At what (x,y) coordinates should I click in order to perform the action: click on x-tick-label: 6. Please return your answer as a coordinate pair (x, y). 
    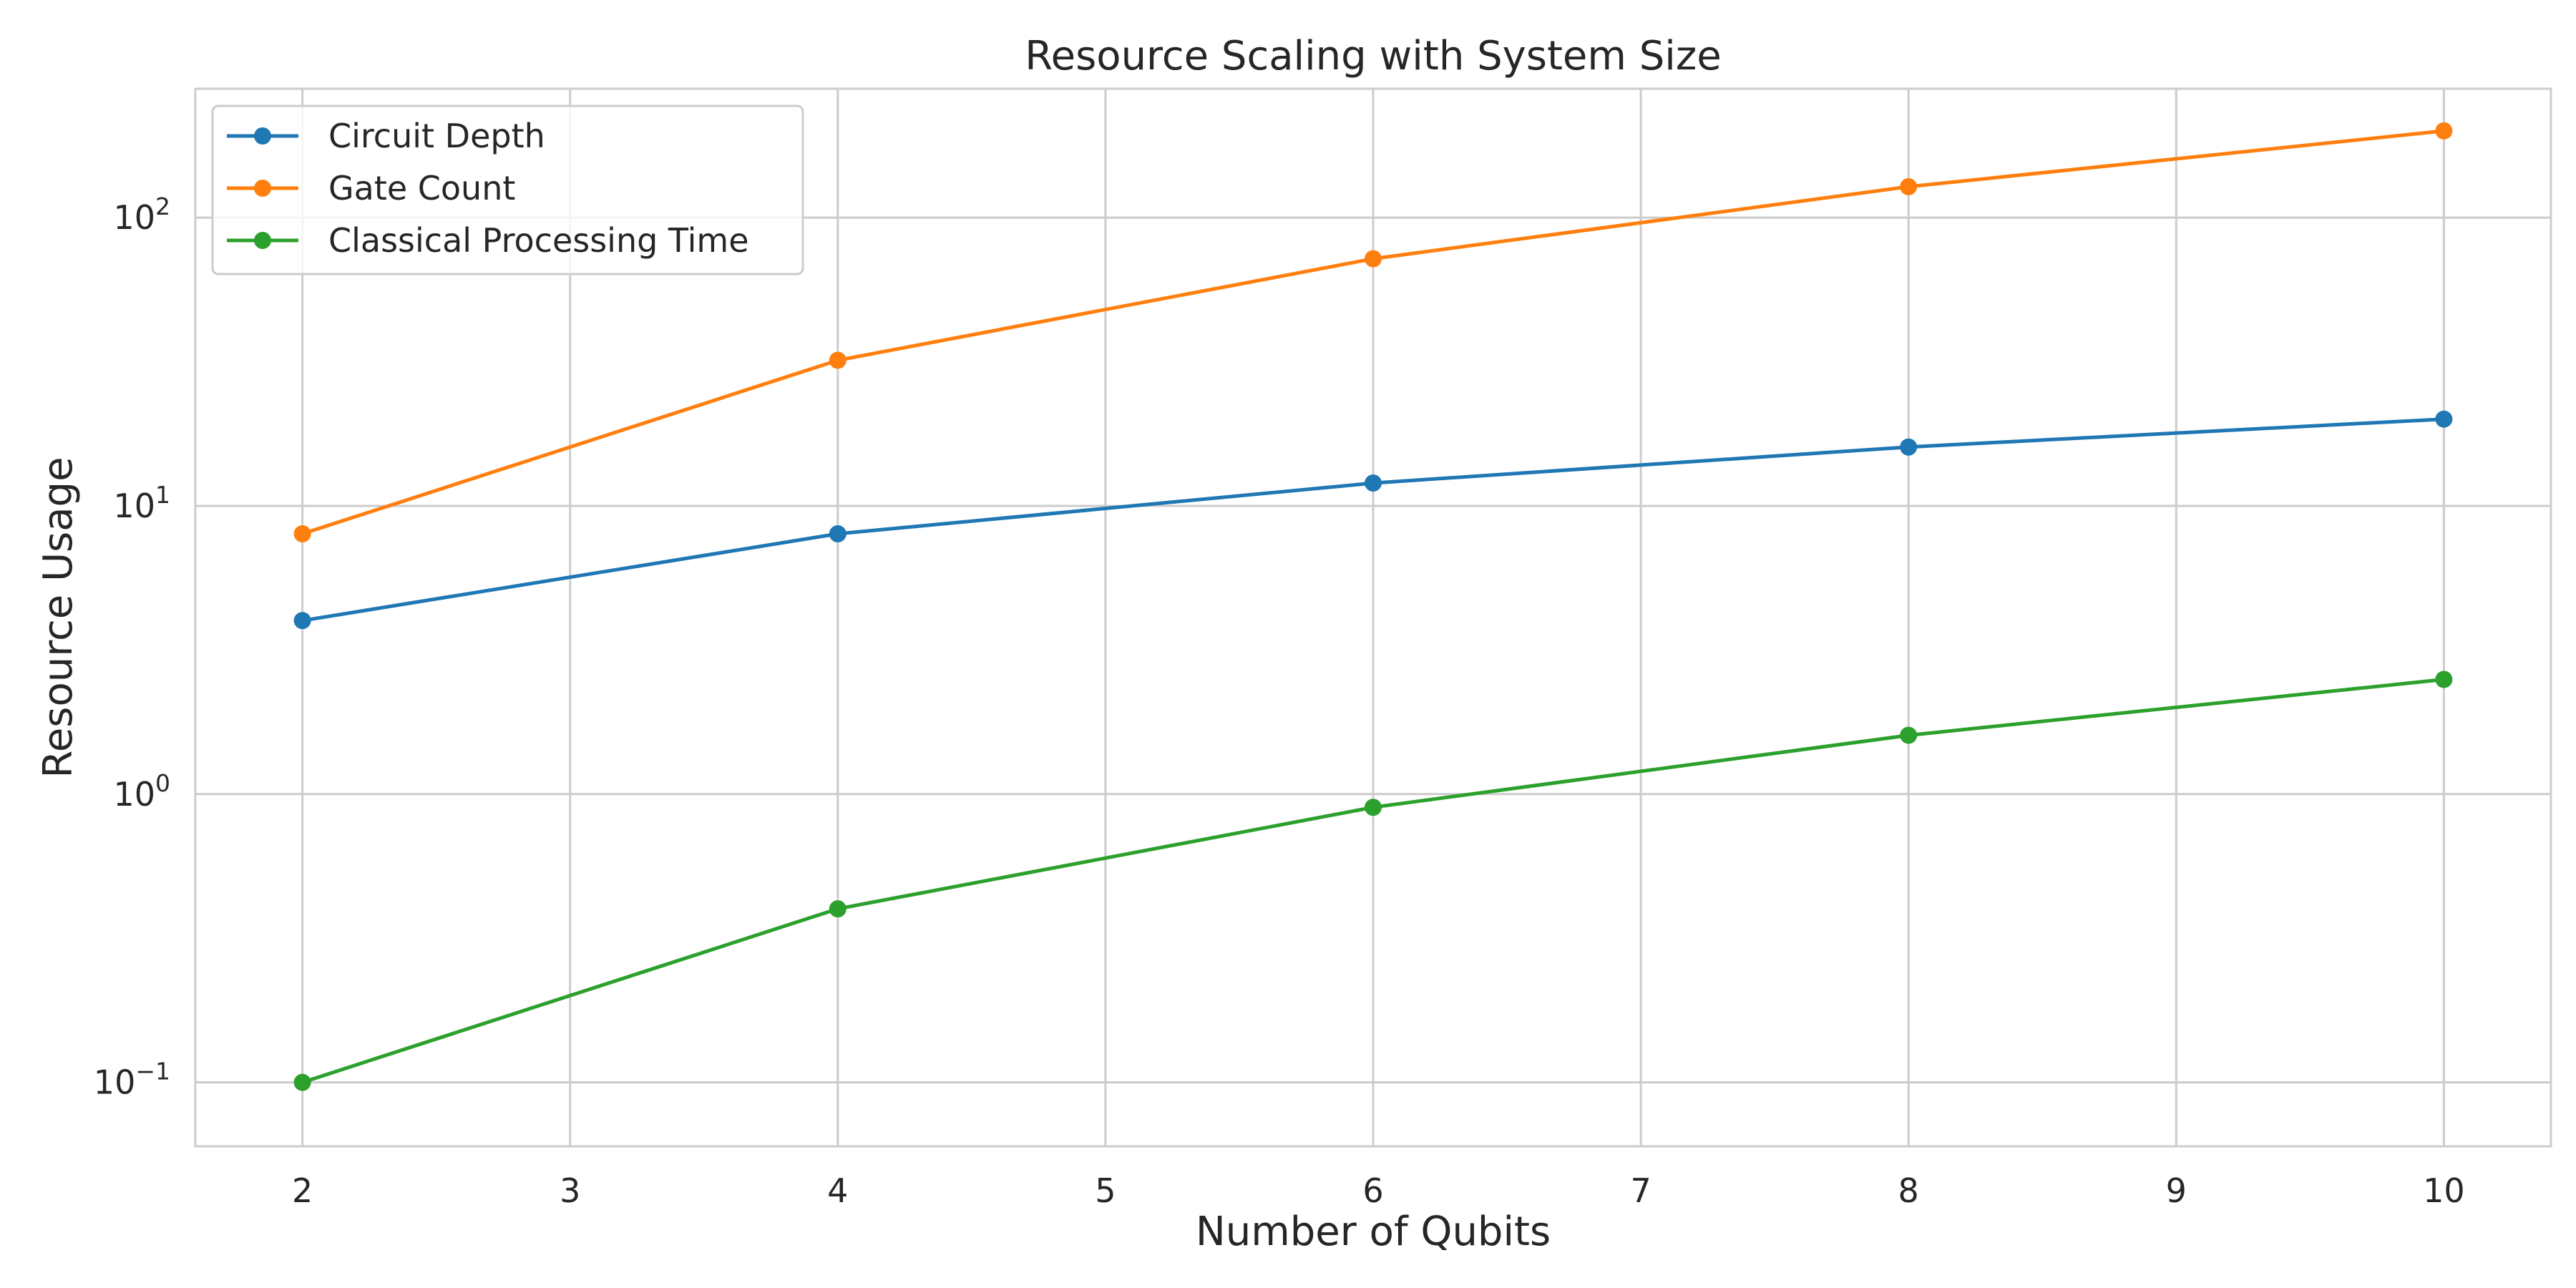
    Looking at the image, I should click on (1372, 1190).